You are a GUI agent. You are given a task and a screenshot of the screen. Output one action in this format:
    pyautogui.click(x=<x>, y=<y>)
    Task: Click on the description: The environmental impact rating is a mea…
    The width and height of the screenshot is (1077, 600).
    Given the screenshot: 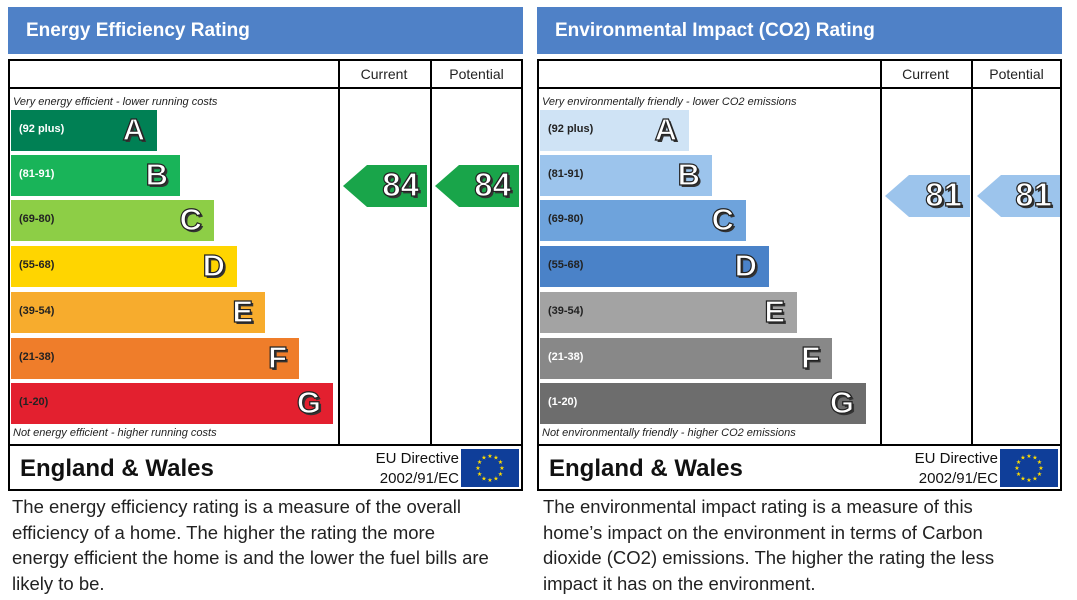 What is the action you would take?
    pyautogui.click(x=769, y=545)
    